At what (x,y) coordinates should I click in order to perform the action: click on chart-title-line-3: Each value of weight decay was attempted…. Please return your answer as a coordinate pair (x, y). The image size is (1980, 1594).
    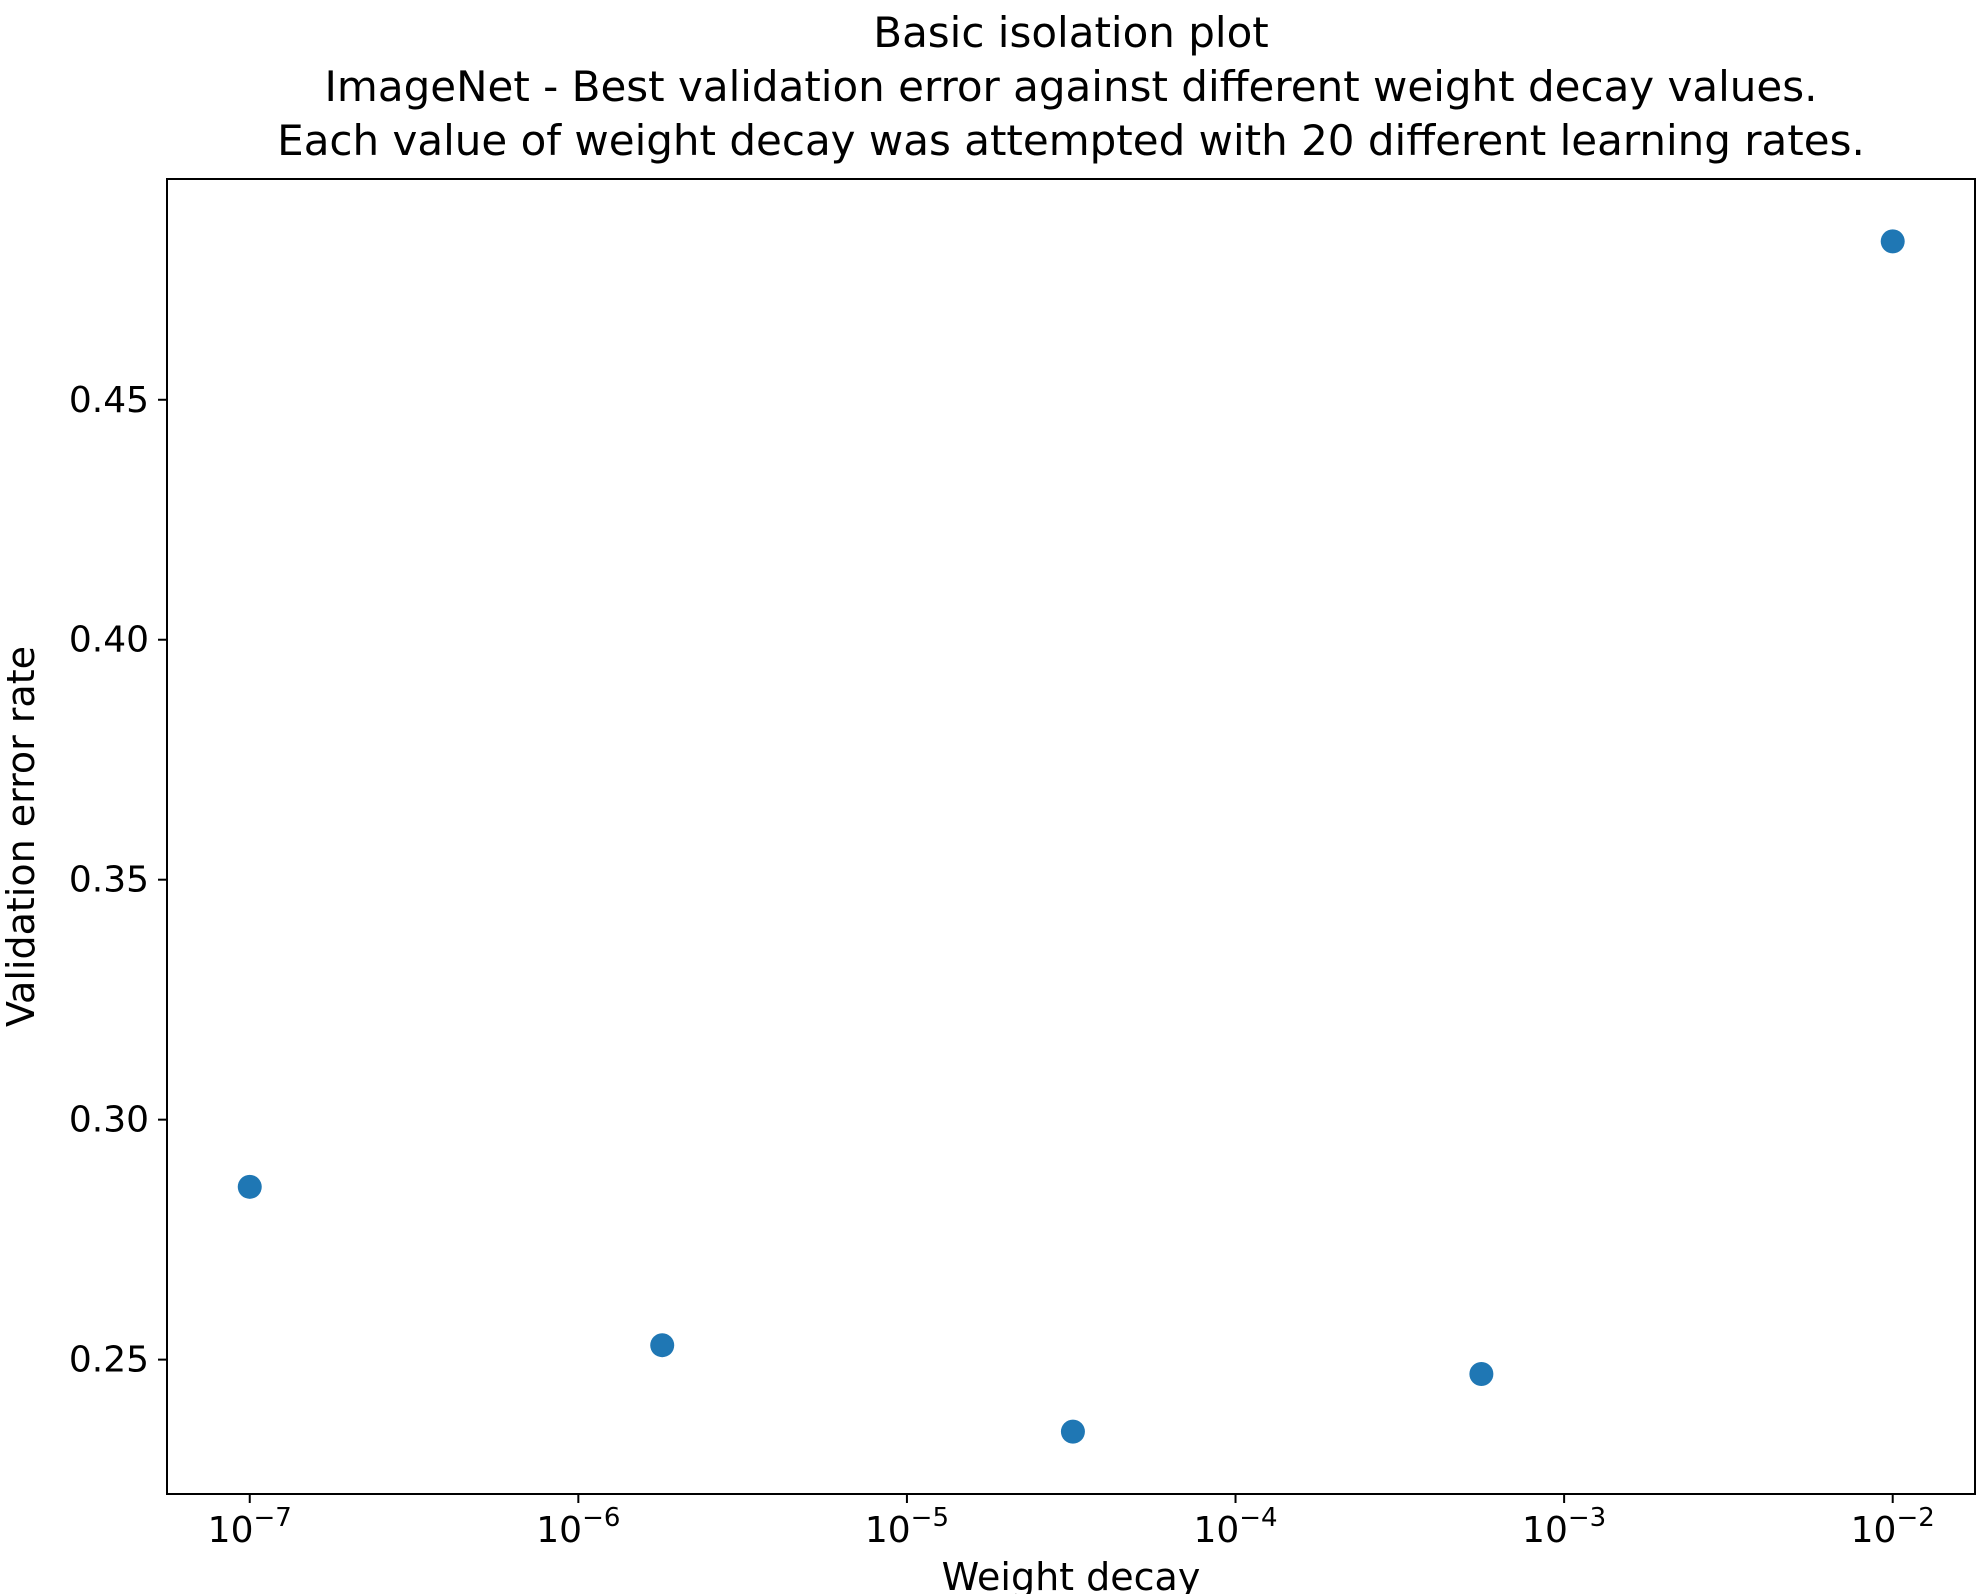
    Looking at the image, I should click on (1071, 140).